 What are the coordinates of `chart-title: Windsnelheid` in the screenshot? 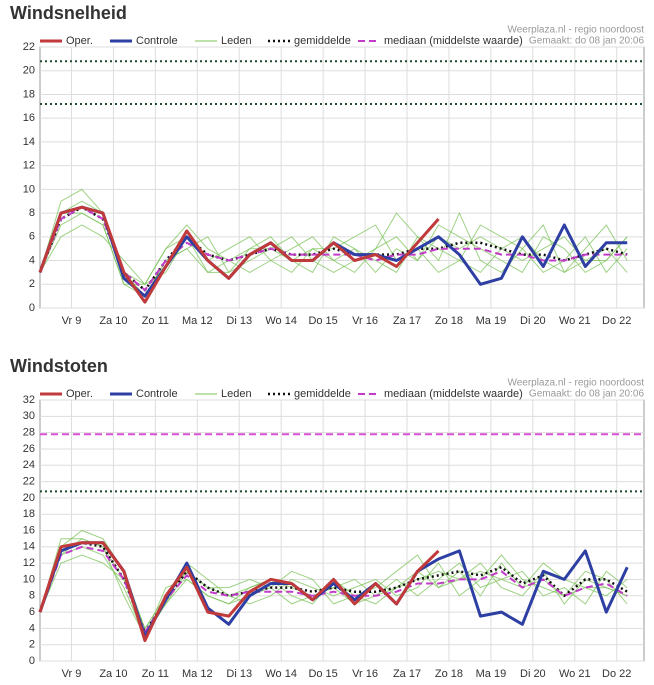 It's located at (68, 13).